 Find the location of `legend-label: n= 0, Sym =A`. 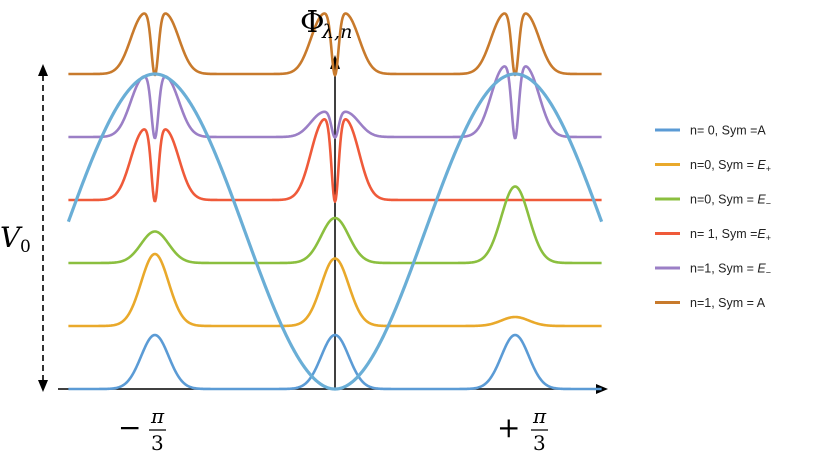

legend-label: n= 0, Sym =A is located at coordinates (728, 131).